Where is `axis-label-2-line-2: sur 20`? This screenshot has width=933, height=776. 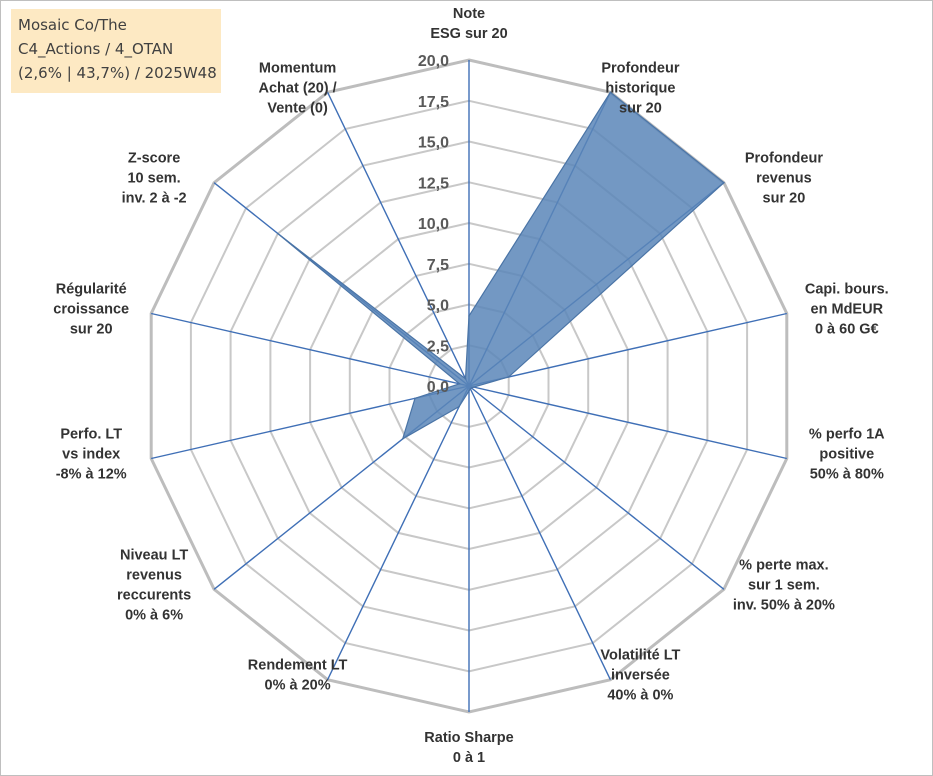 axis-label-2-line-2: sur 20 is located at coordinates (784, 199).